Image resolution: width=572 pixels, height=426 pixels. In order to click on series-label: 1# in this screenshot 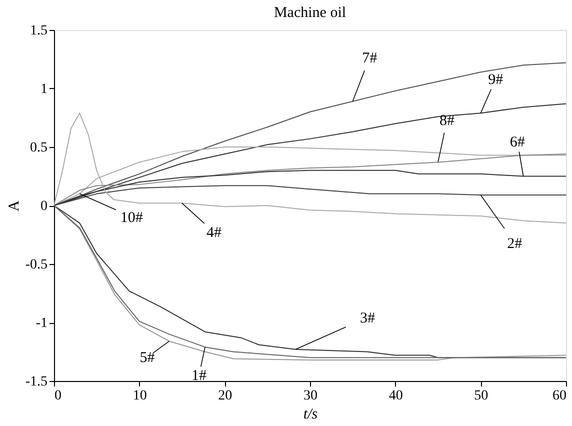, I will do `click(200, 376)`.